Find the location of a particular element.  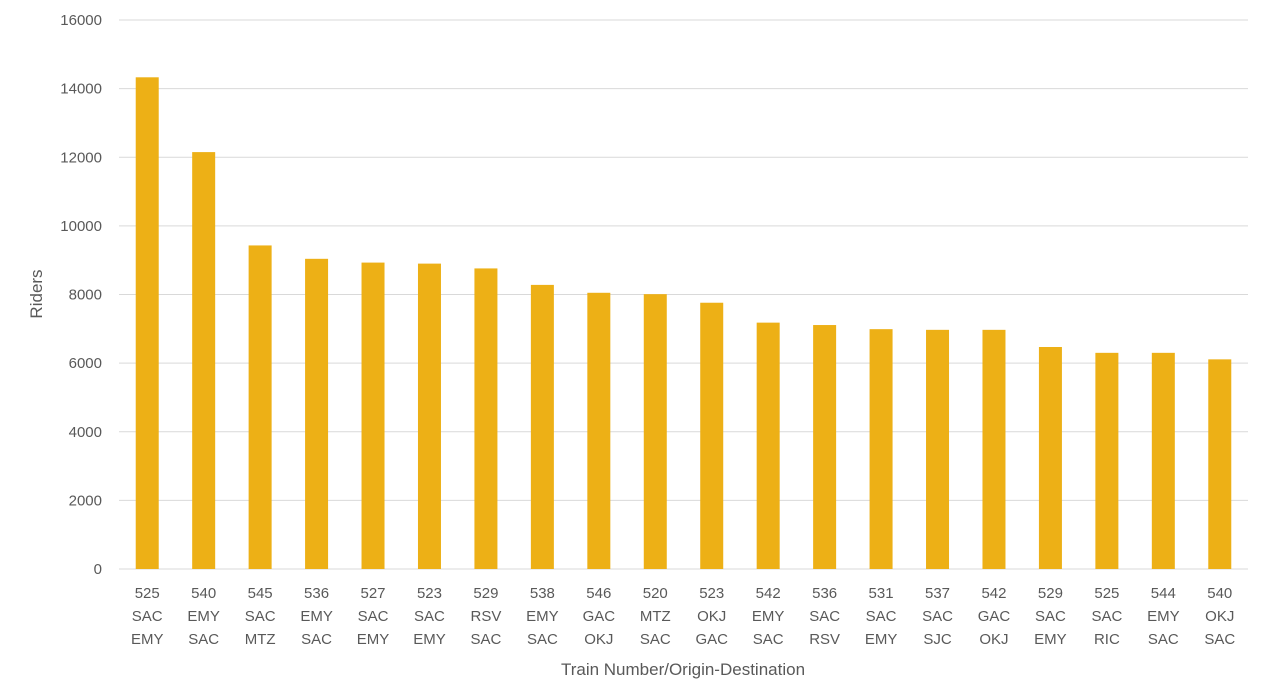

x-category-label: 523 OKJ GAC is located at coordinates (711, 616).